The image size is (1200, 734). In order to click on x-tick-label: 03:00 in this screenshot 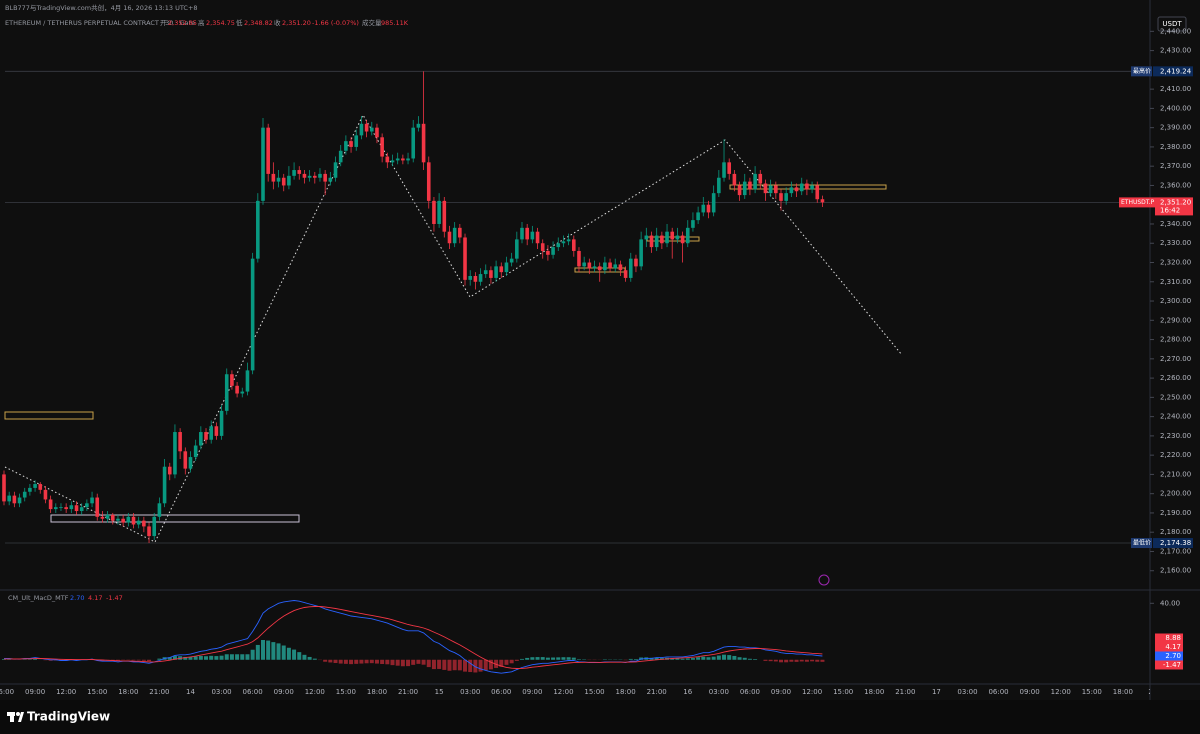, I will do `click(221, 692)`.